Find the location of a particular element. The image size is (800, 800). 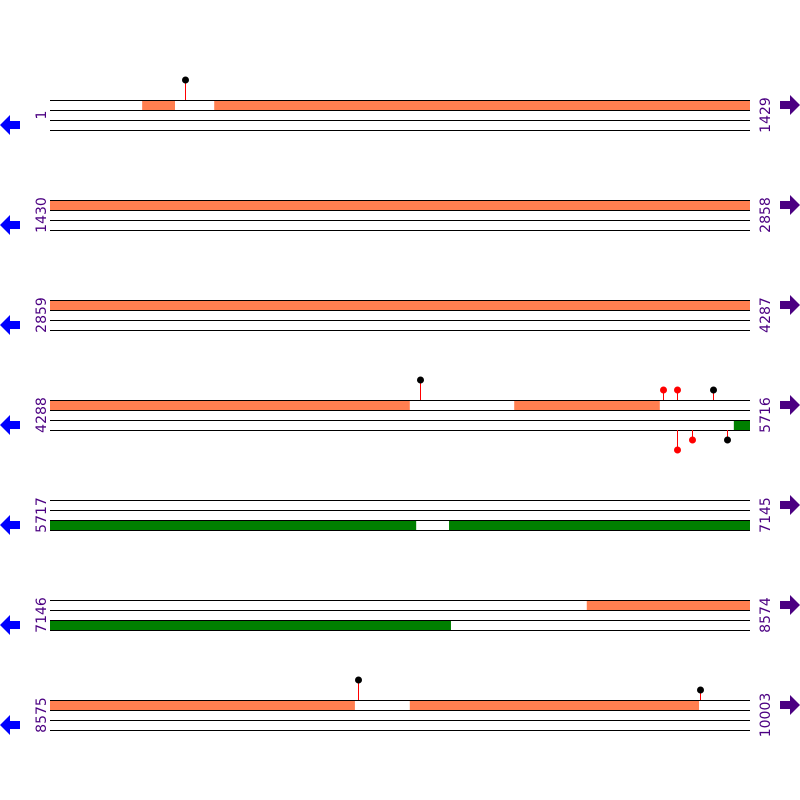

row-start-label: 1430 is located at coordinates (42, 215).